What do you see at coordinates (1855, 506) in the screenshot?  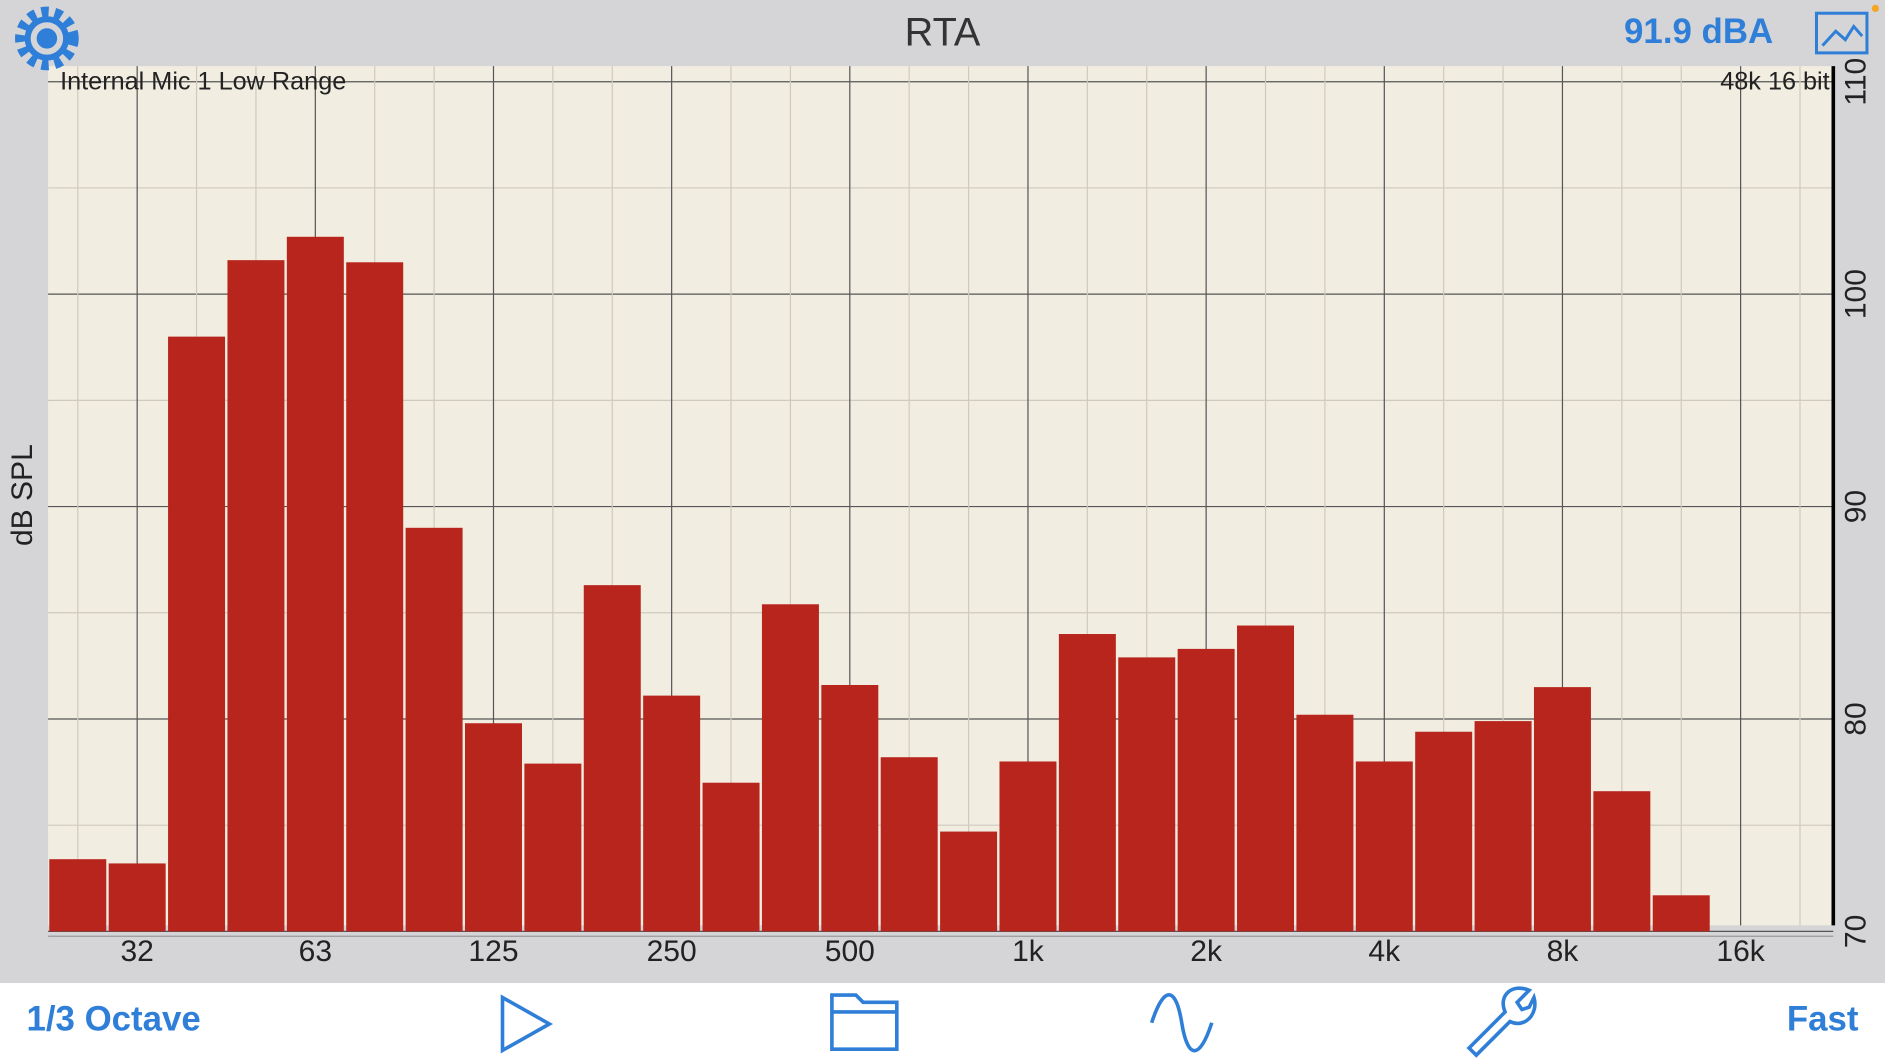 I see `y-tick-label: 90` at bounding box center [1855, 506].